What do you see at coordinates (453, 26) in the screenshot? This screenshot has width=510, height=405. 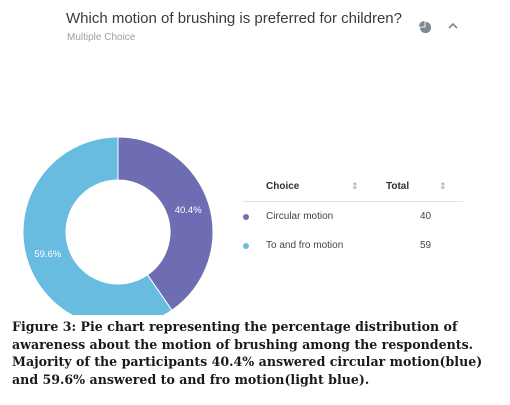 I see `chevron-up-icon` at bounding box center [453, 26].